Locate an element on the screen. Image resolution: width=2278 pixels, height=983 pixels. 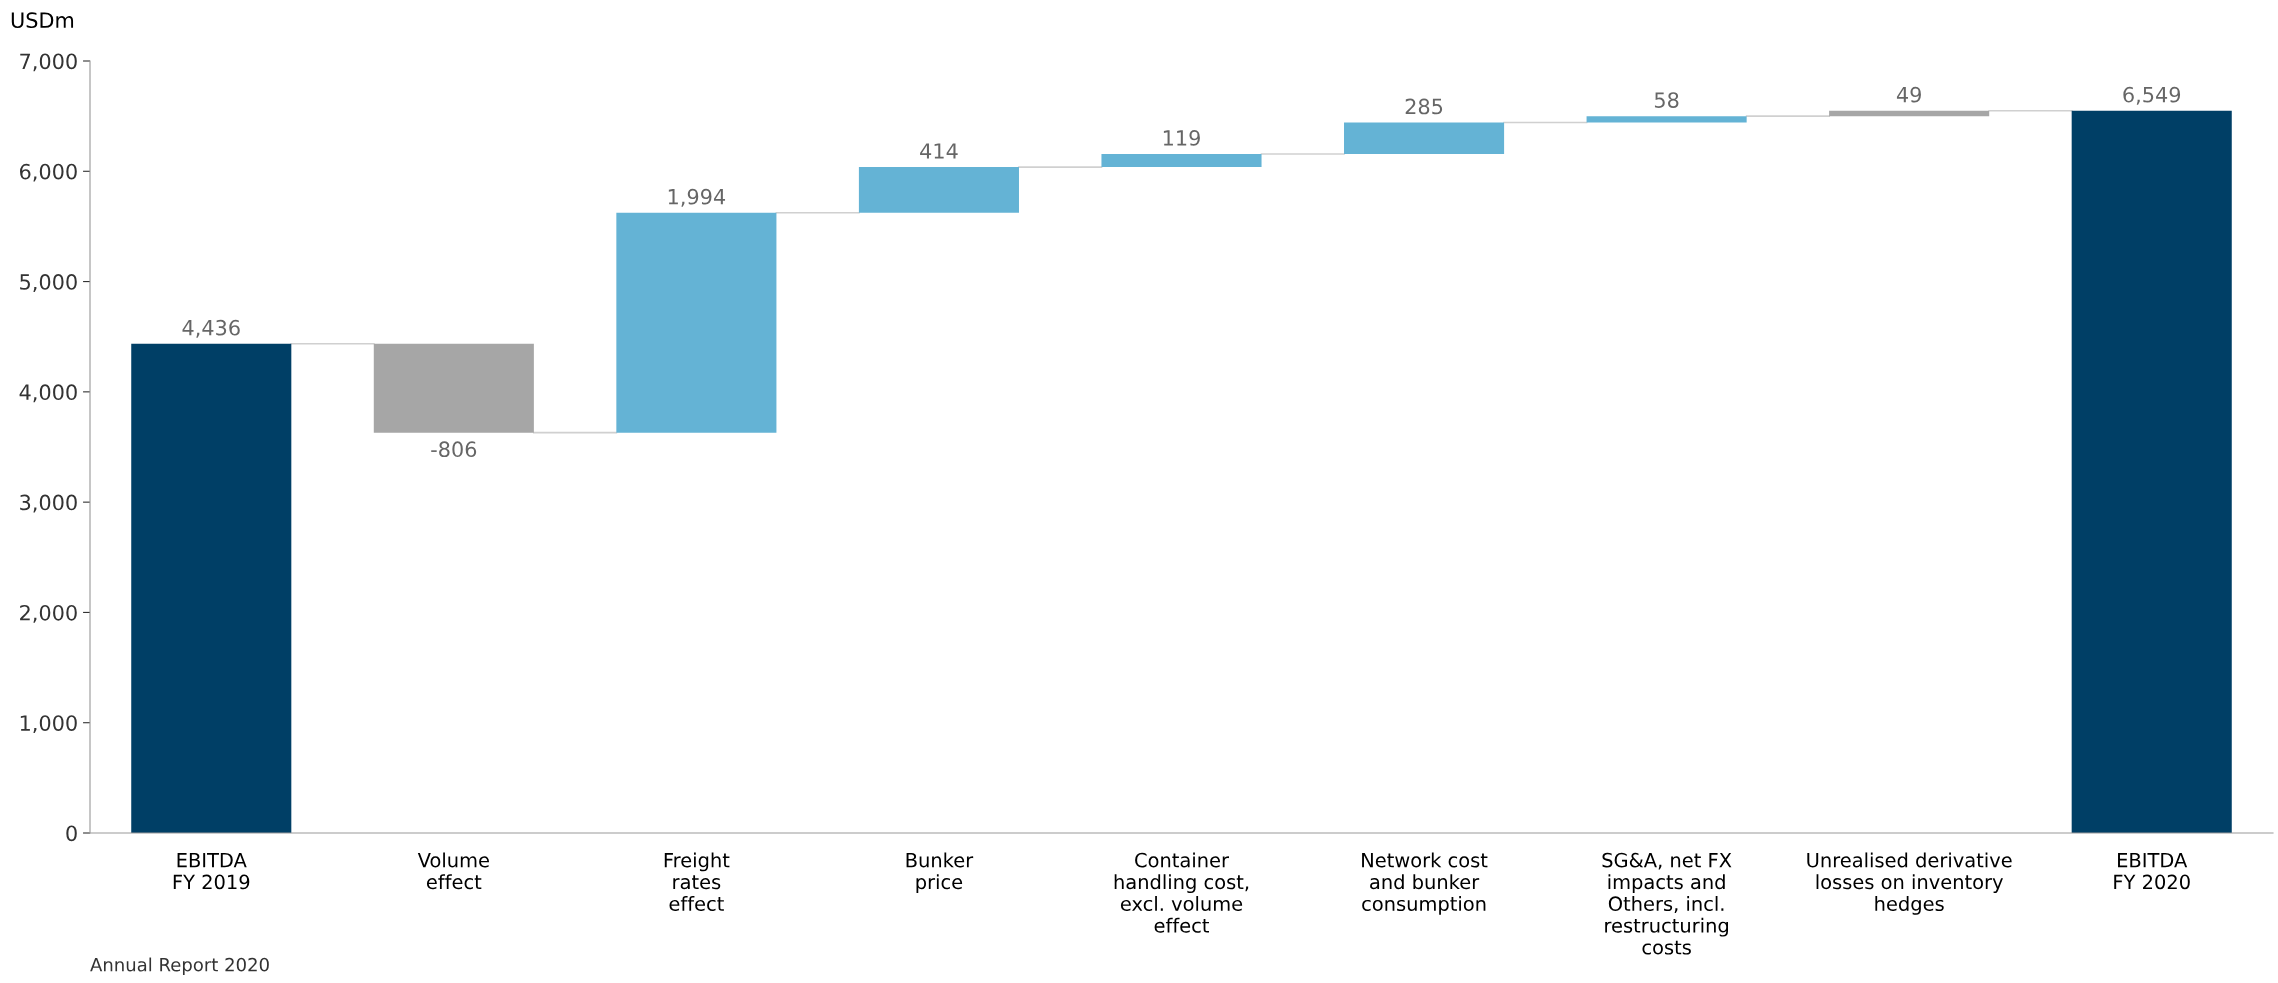
data-label: 1,994 is located at coordinates (697, 197).